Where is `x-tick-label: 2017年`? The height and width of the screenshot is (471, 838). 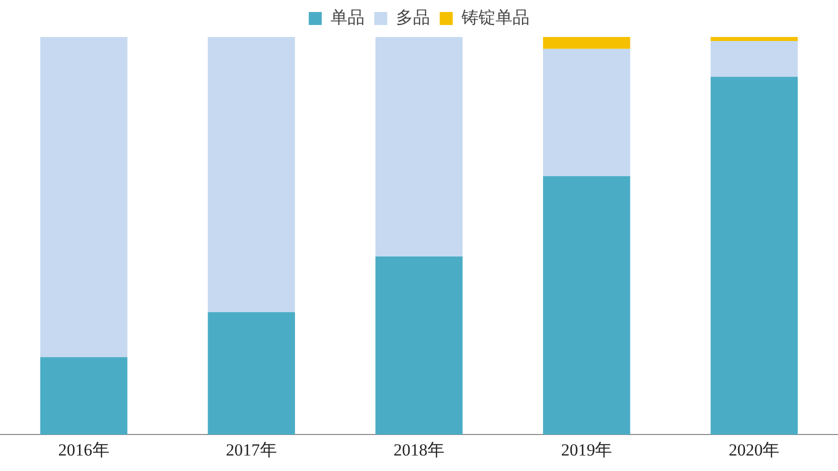 x-tick-label: 2017年 is located at coordinates (251, 450).